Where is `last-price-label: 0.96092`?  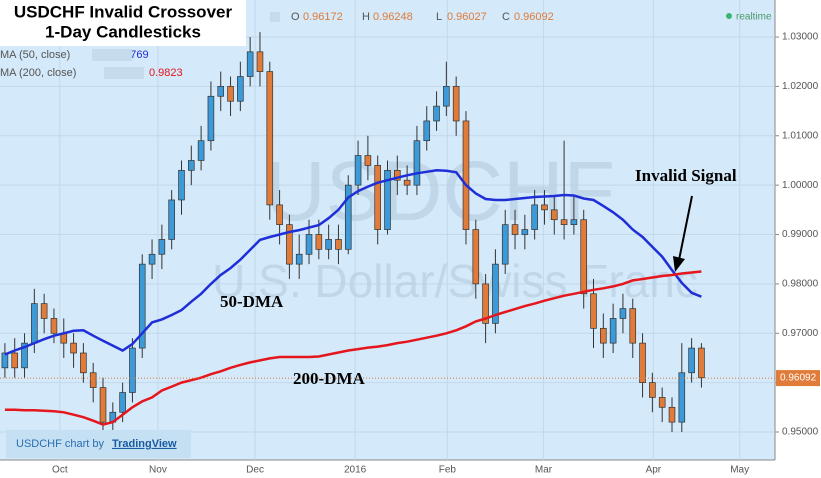
last-price-label: 0.96092 is located at coordinates (798, 378).